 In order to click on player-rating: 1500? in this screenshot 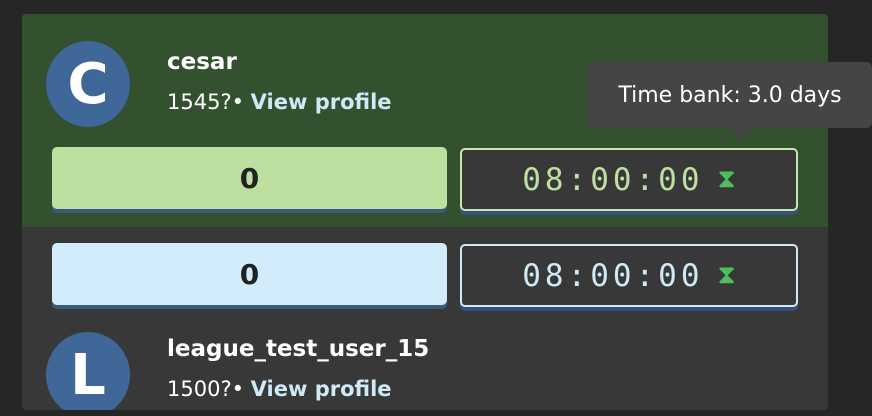, I will do `click(199, 389)`.